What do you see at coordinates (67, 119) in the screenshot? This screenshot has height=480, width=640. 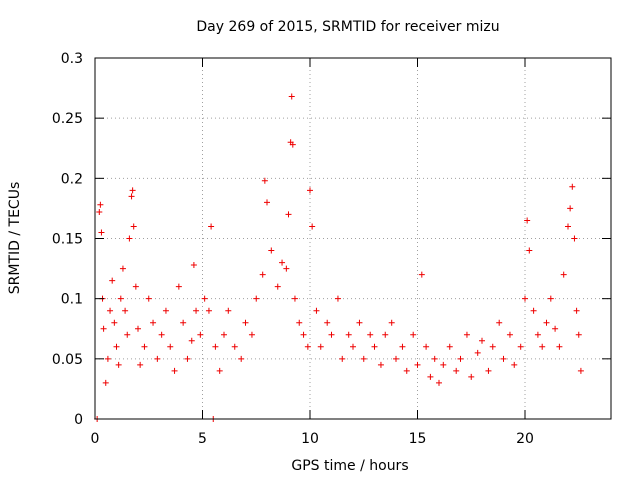 I see `y-tick-label: 0.25` at bounding box center [67, 119].